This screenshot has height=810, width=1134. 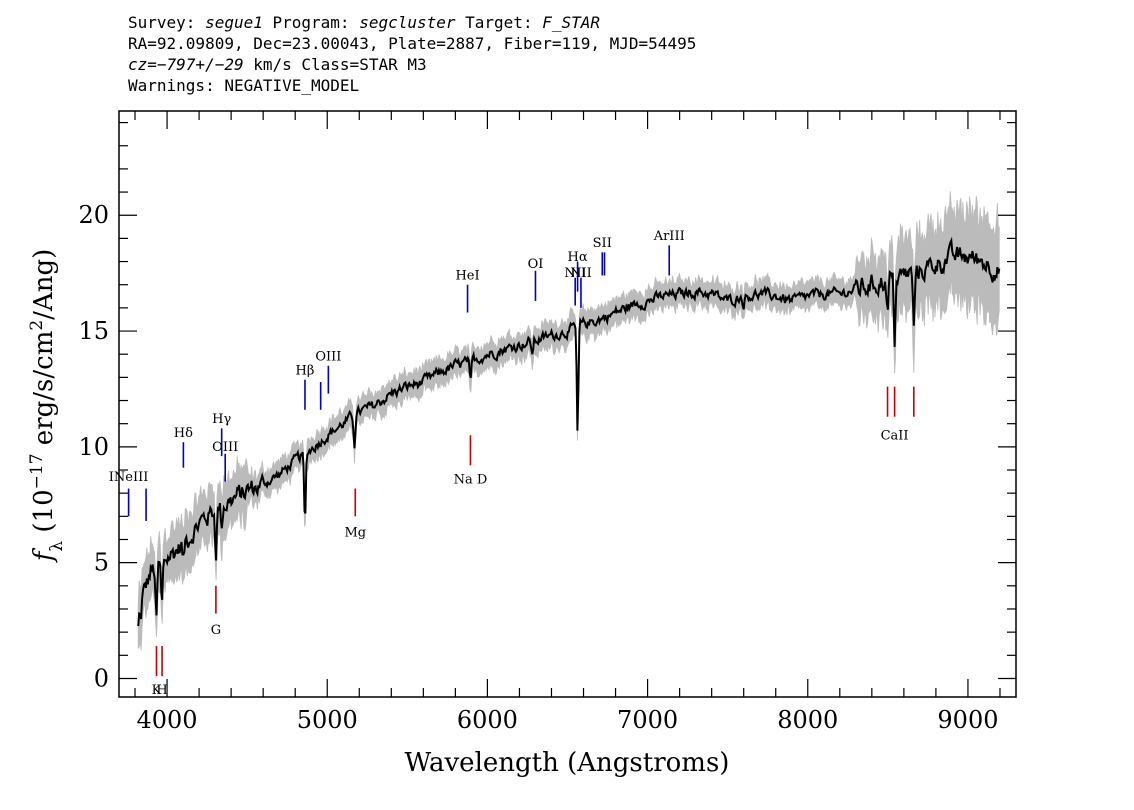 I want to click on line-label-15: ArIII, so click(x=669, y=236).